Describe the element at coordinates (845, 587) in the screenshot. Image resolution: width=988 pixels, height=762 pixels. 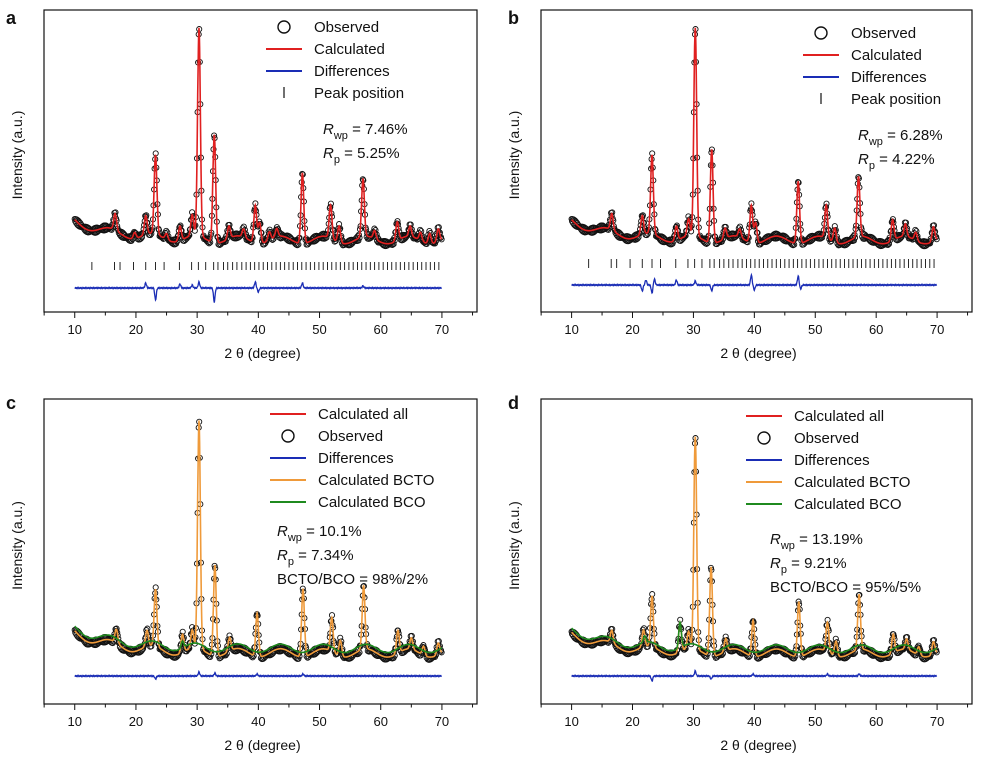
I see `stat-line: BCTO/BCO = 95%/5%` at that location.